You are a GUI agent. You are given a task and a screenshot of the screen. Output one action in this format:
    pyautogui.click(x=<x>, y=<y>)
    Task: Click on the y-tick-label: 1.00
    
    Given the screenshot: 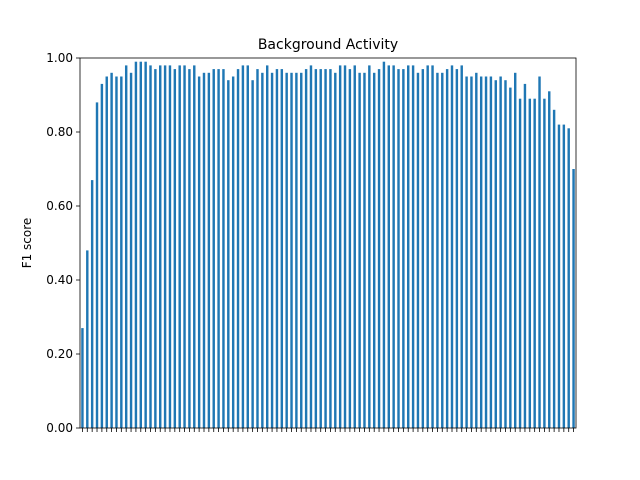 What is the action you would take?
    pyautogui.click(x=59, y=58)
    